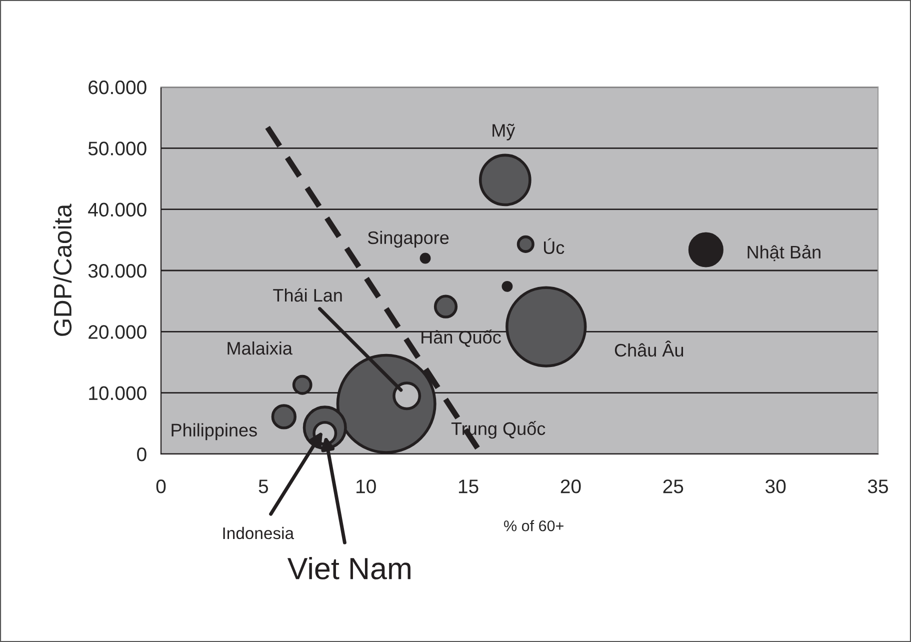 This screenshot has width=911, height=642. What do you see at coordinates (784, 253) in the screenshot?
I see `annotation: Nhật Bản` at bounding box center [784, 253].